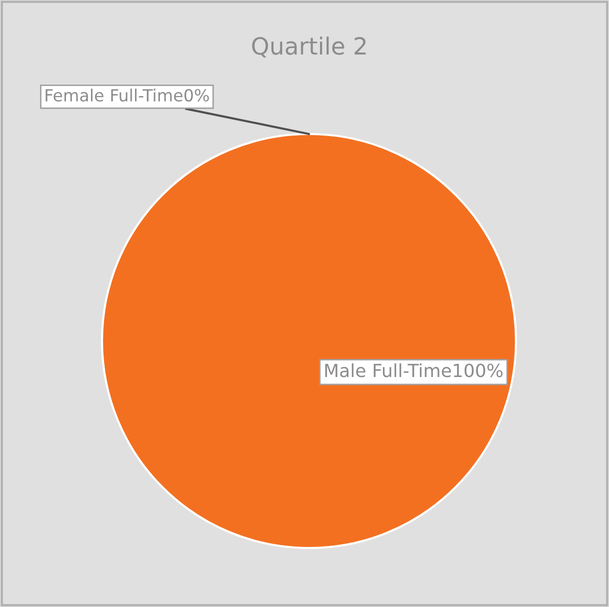 The width and height of the screenshot is (609, 607). I want to click on slice-label: Male Full-Time100%, so click(414, 370).